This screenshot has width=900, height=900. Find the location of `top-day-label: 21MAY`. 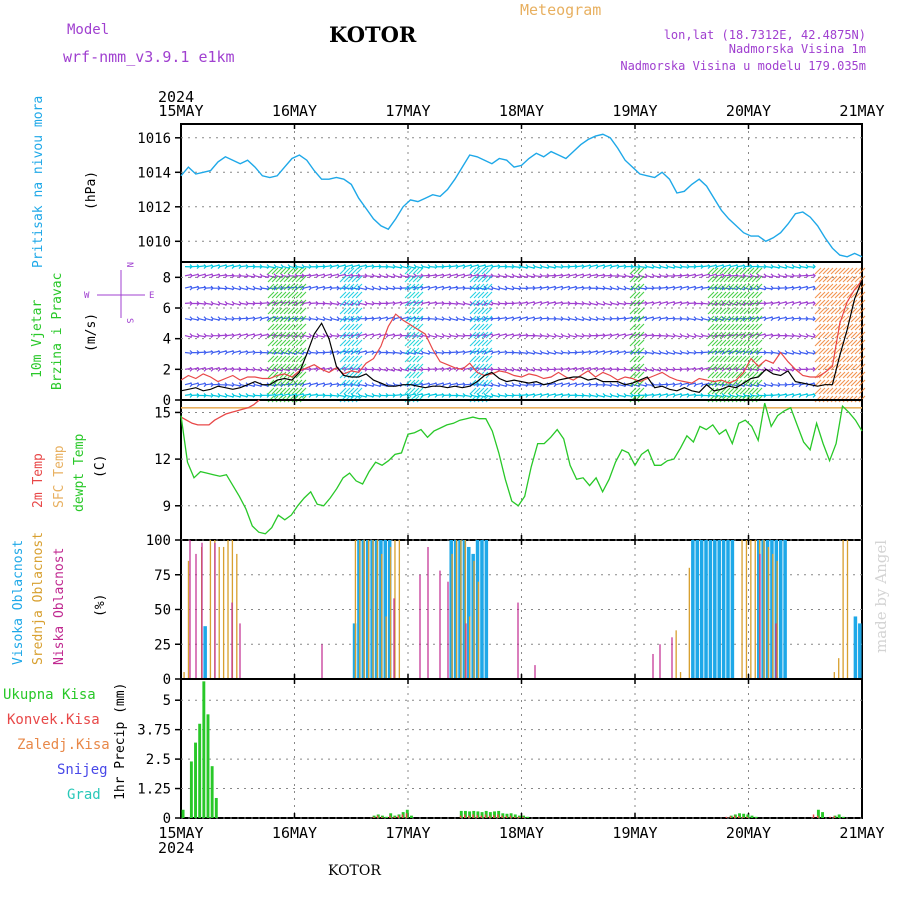

top-day-label: 21MAY is located at coordinates (861, 111).